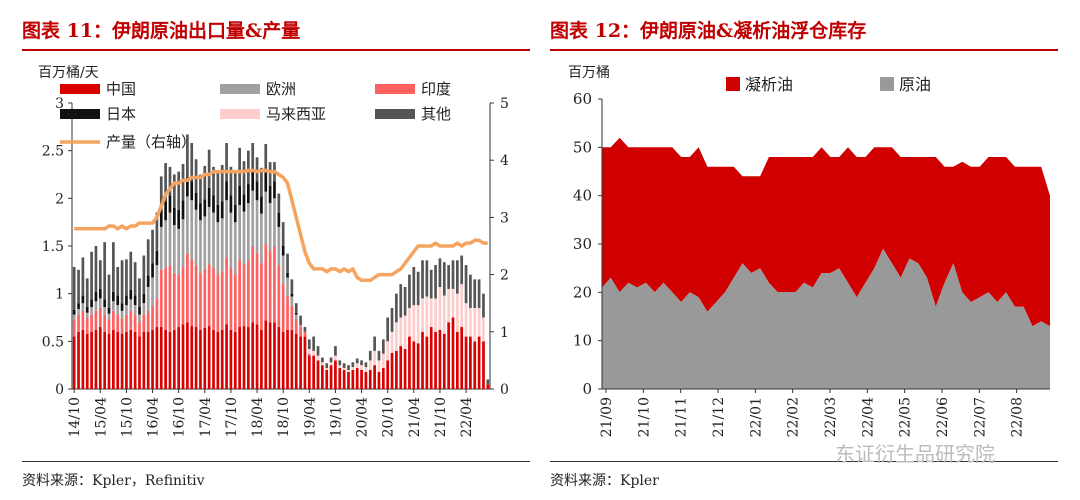  Describe the element at coordinates (607, 417) in the screenshot. I see `x-tick-label: 21/09` at that location.